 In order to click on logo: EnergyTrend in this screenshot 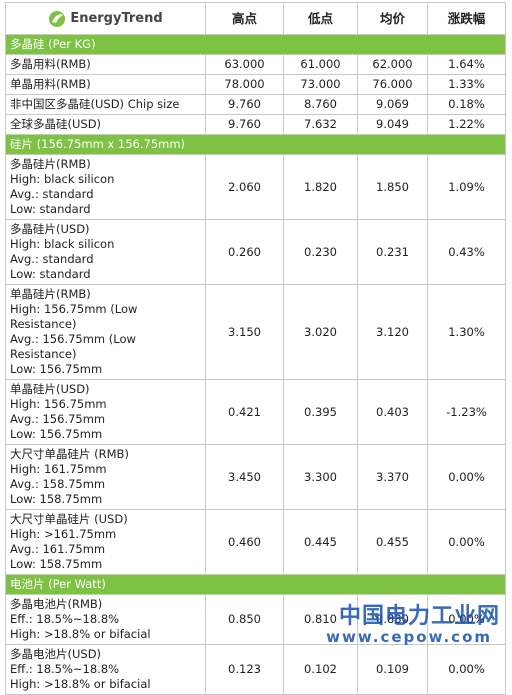, I will do `click(105, 19)`.